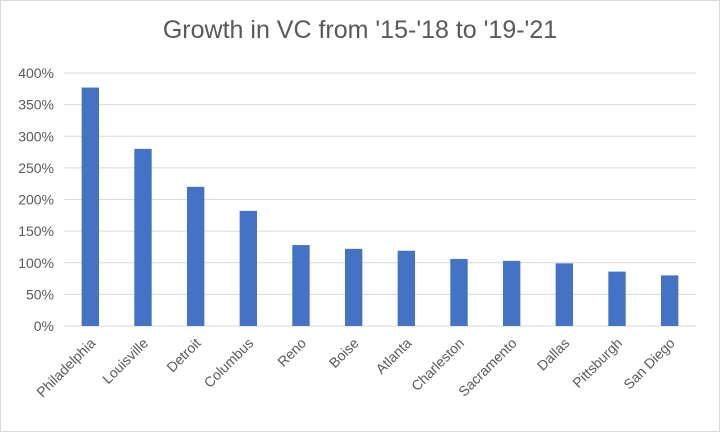 This screenshot has width=720, height=432. What do you see at coordinates (36, 105) in the screenshot?
I see `y-tick-label: 350%` at bounding box center [36, 105].